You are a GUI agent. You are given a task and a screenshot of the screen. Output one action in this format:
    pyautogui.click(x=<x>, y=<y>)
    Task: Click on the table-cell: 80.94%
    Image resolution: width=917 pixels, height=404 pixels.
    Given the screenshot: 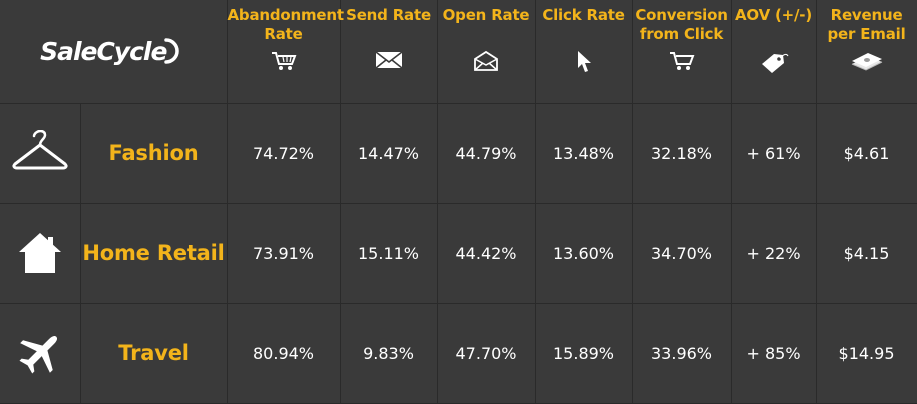 What is the action you would take?
    pyautogui.click(x=284, y=353)
    